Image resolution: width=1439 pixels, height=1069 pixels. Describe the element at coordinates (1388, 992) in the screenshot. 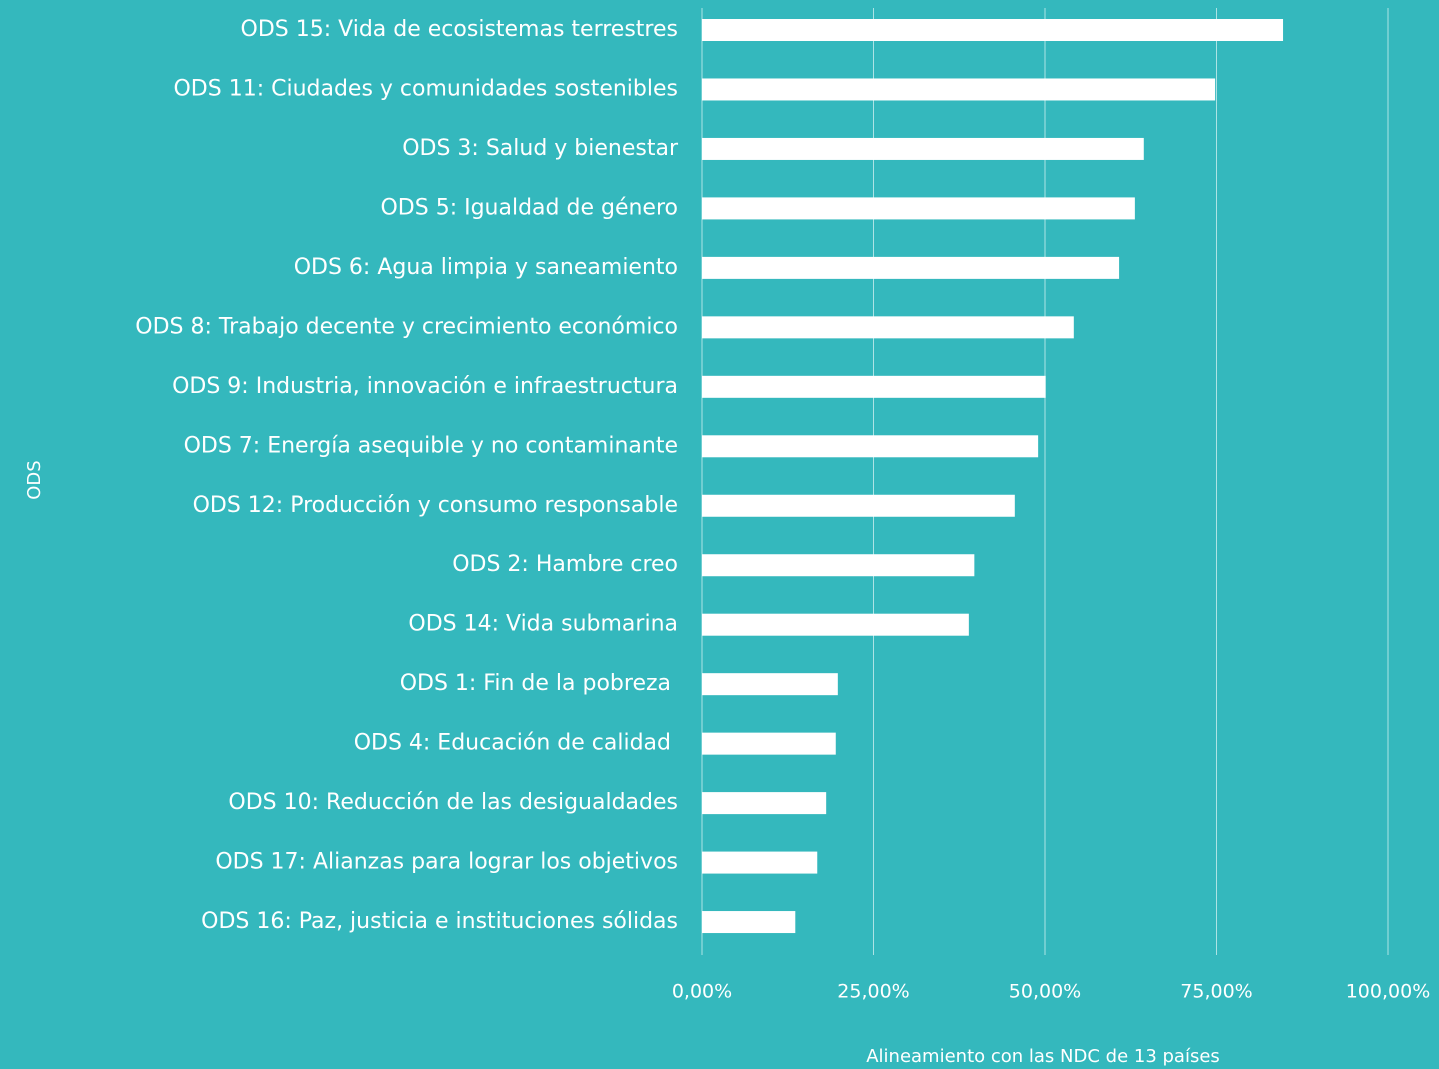

I see `x-tick-label: 100,00%` at that location.